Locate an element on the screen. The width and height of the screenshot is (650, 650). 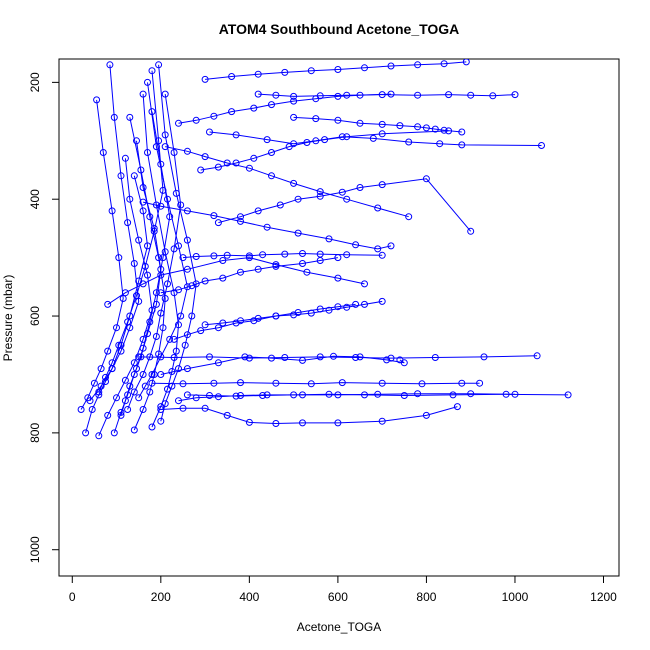
x-tick-label: 600 is located at coordinates (338, 597).